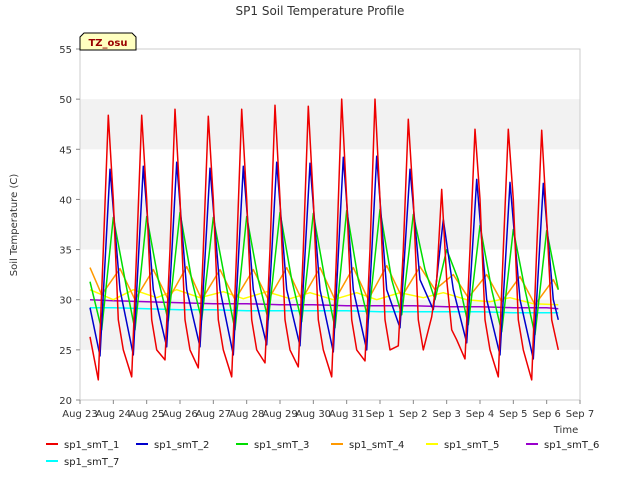 This screenshot has width=640, height=480. What do you see at coordinates (580, 414) in the screenshot?
I see `x-tick-label: Sep 7` at bounding box center [580, 414].